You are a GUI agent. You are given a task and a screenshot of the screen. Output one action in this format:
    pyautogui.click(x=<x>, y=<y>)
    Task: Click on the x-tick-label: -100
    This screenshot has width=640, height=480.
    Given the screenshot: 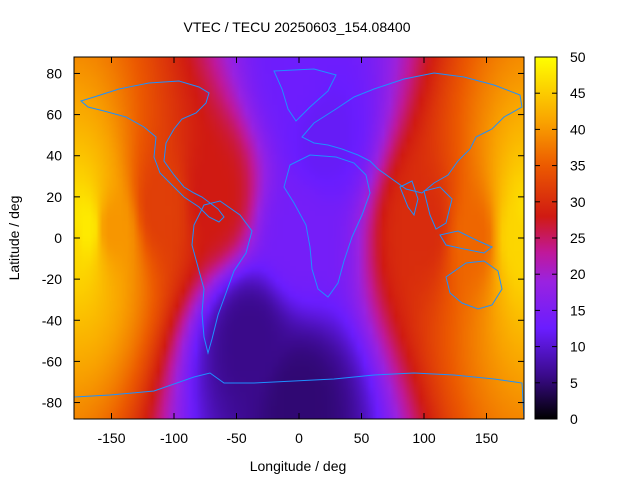 What is the action you would take?
    pyautogui.click(x=174, y=438)
    